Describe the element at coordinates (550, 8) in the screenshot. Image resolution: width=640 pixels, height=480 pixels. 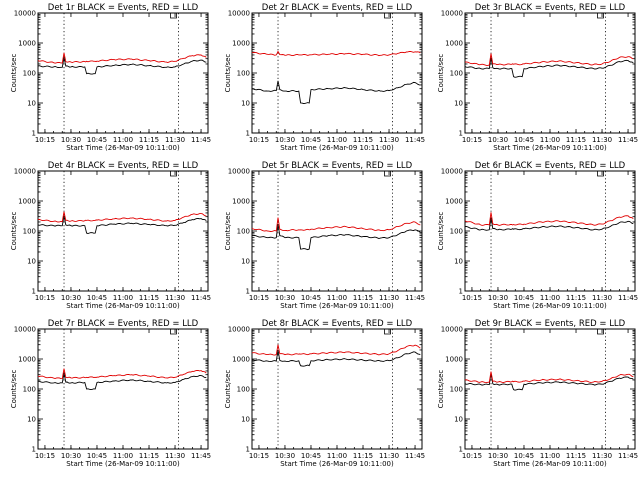
I see `panel-title: Det 3r BLACK = Events, RED = LLD` at that location.